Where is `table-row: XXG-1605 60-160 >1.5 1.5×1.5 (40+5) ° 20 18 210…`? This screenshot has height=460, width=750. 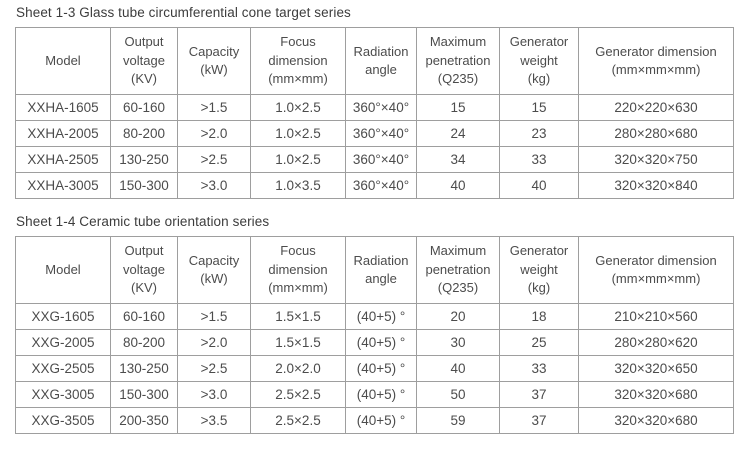
table-row: XXG-1605 60-160 >1.5 1.5×1.5 (40+5) ° 20 18 210… is located at coordinates (374, 316).